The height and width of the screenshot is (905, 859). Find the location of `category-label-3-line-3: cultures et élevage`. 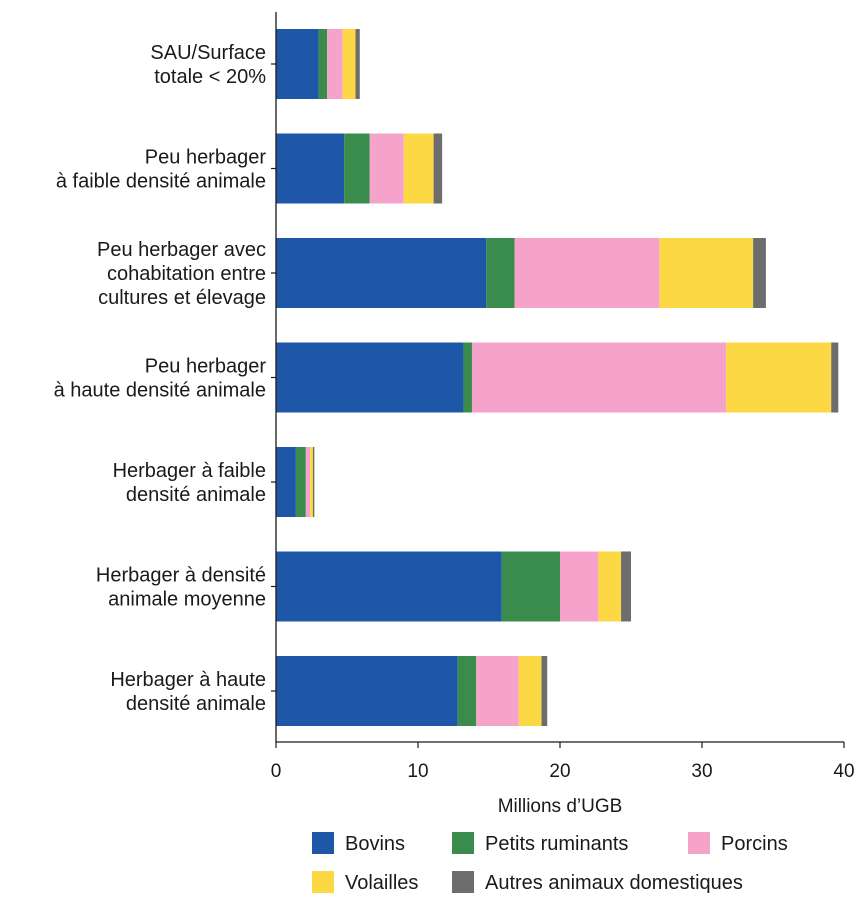

category-label-3-line-3: cultures et élevage is located at coordinates (182, 298).